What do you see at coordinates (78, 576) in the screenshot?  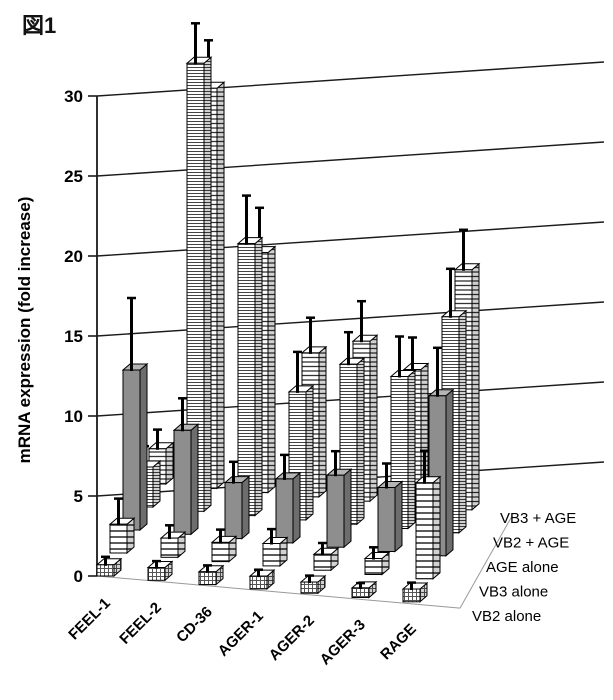 I see `y-tick-label: 0` at bounding box center [78, 576].